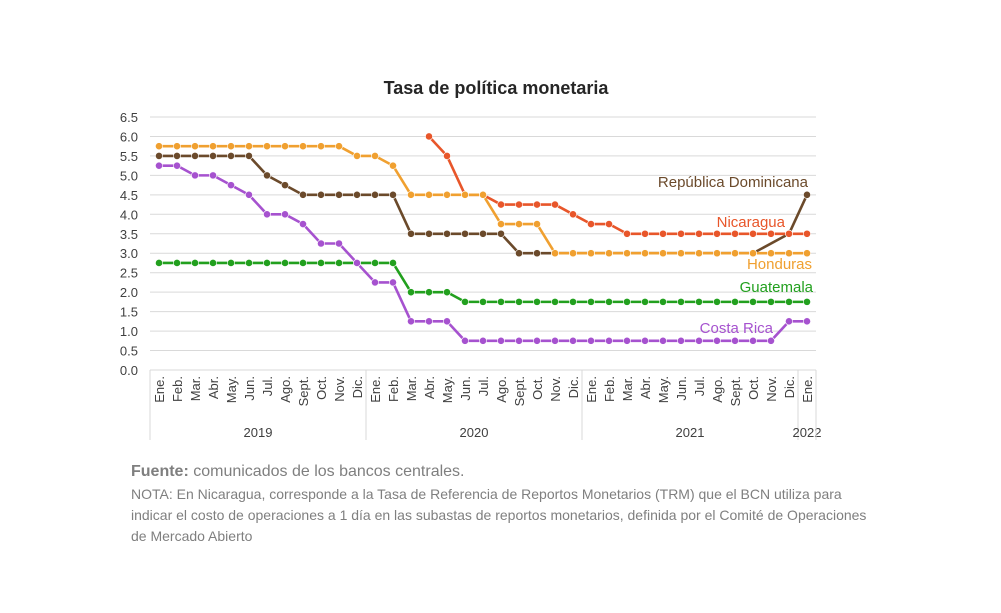 The image size is (1001, 613). I want to click on source-text: comunicados de los bancos centrales., so click(326, 471).